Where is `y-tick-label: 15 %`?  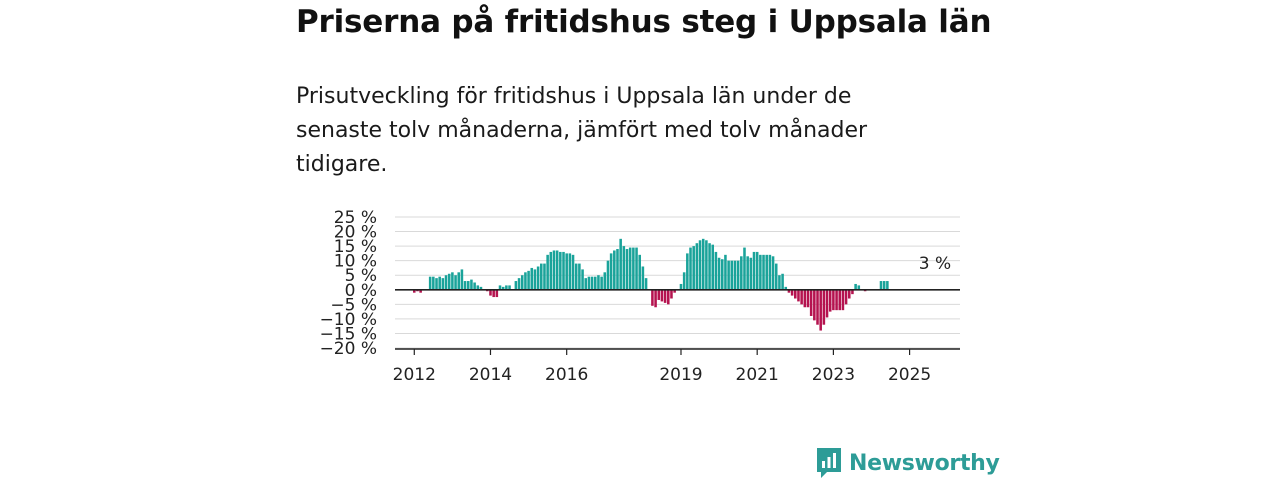 y-tick-label: 15 % is located at coordinates (355, 247).